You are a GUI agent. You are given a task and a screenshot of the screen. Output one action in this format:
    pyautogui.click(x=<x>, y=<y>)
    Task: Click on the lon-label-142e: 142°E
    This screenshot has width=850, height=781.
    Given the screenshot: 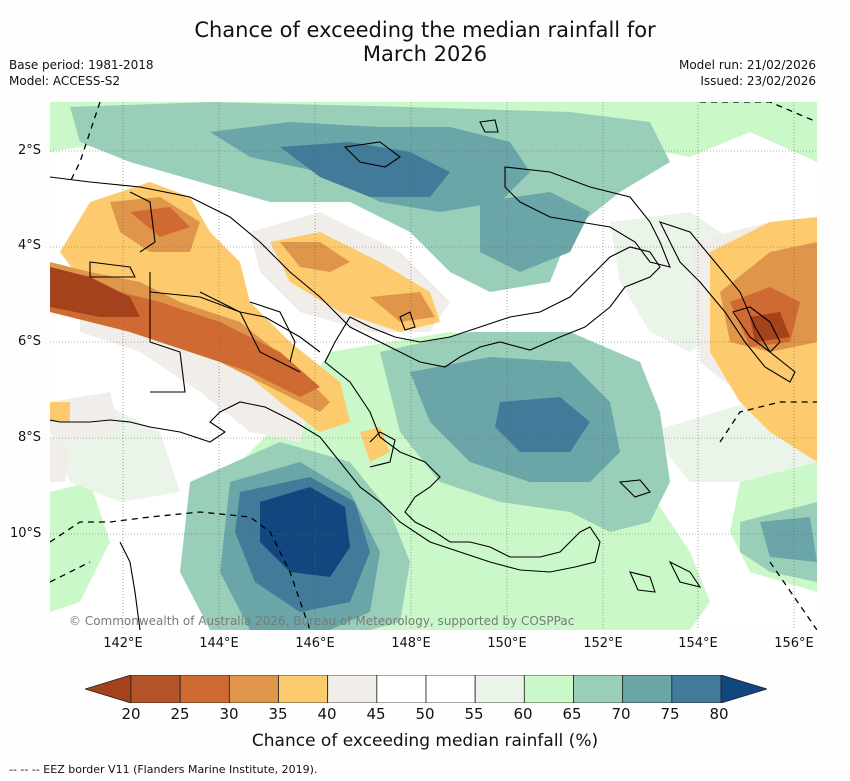 What is the action you would take?
    pyautogui.click(x=123, y=643)
    